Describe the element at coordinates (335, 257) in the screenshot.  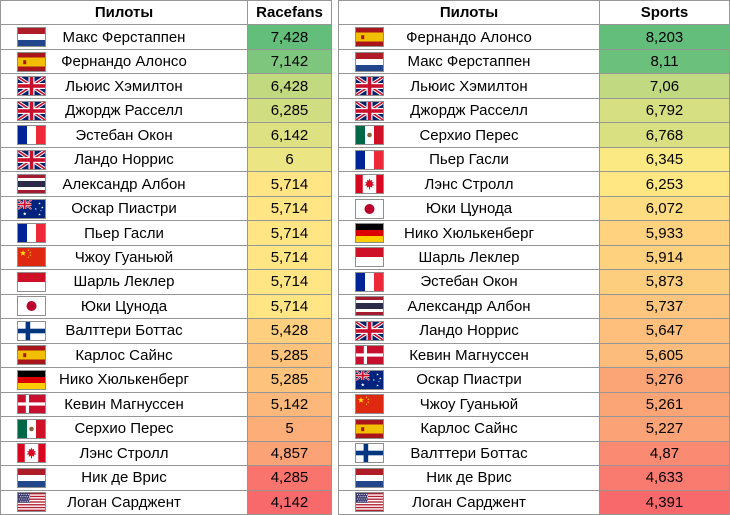
I see `table-divider` at that location.